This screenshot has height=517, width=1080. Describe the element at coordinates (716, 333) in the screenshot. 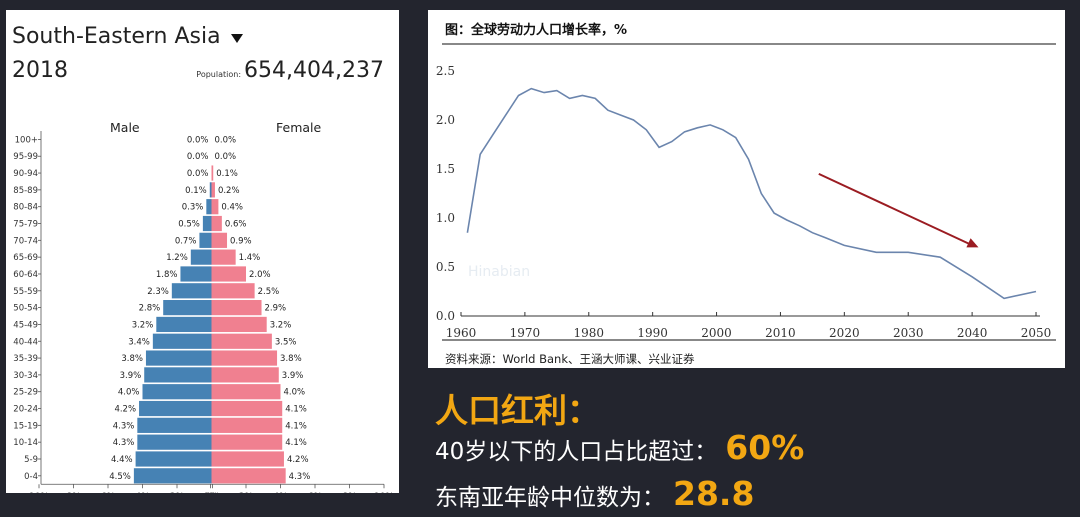

I see `x-tick-label: 2000` at that location.